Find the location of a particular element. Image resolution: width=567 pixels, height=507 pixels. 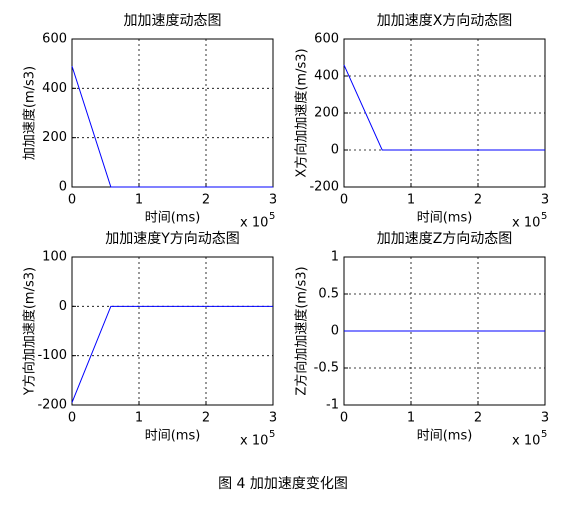

caption: 图 4 加加速度变化图 is located at coordinates (283, 484).